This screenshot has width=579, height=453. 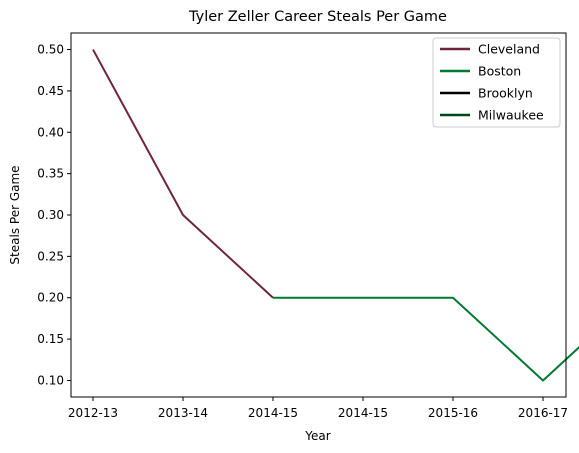 What do you see at coordinates (50, 132) in the screenshot?
I see `y-tick-label: 0.40` at bounding box center [50, 132].